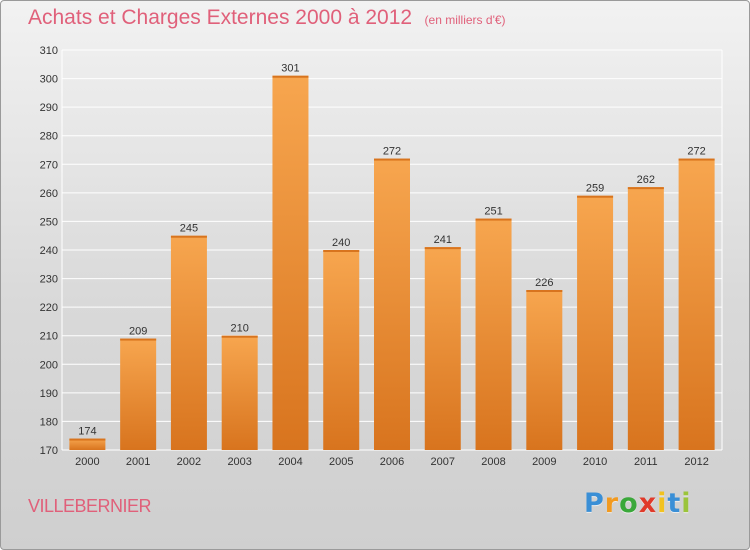  I want to click on y-tick-label: 260, so click(49, 194).